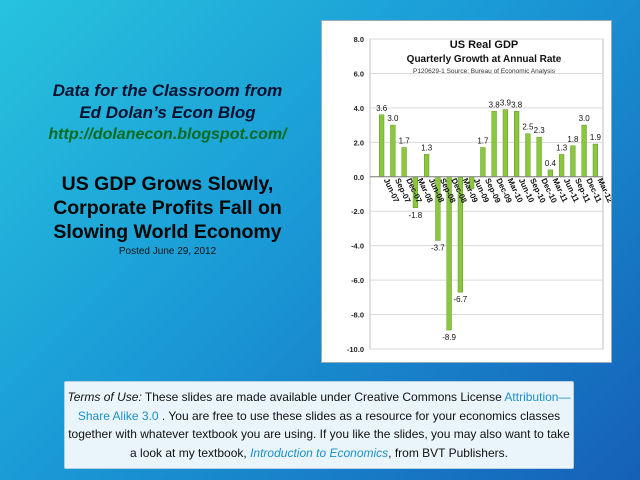  Describe the element at coordinates (484, 45) in the screenshot. I see `chart-title: US Real GDP` at that location.